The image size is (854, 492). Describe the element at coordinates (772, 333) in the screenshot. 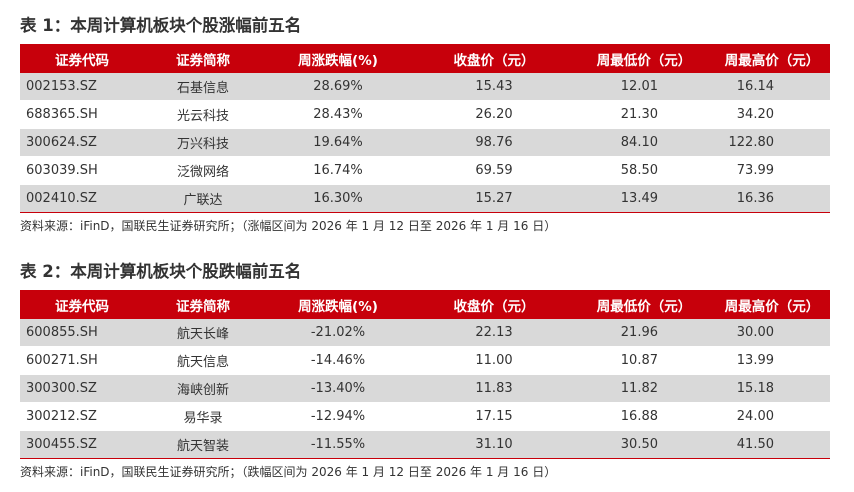

I see `cell-high: 30.00` at that location.